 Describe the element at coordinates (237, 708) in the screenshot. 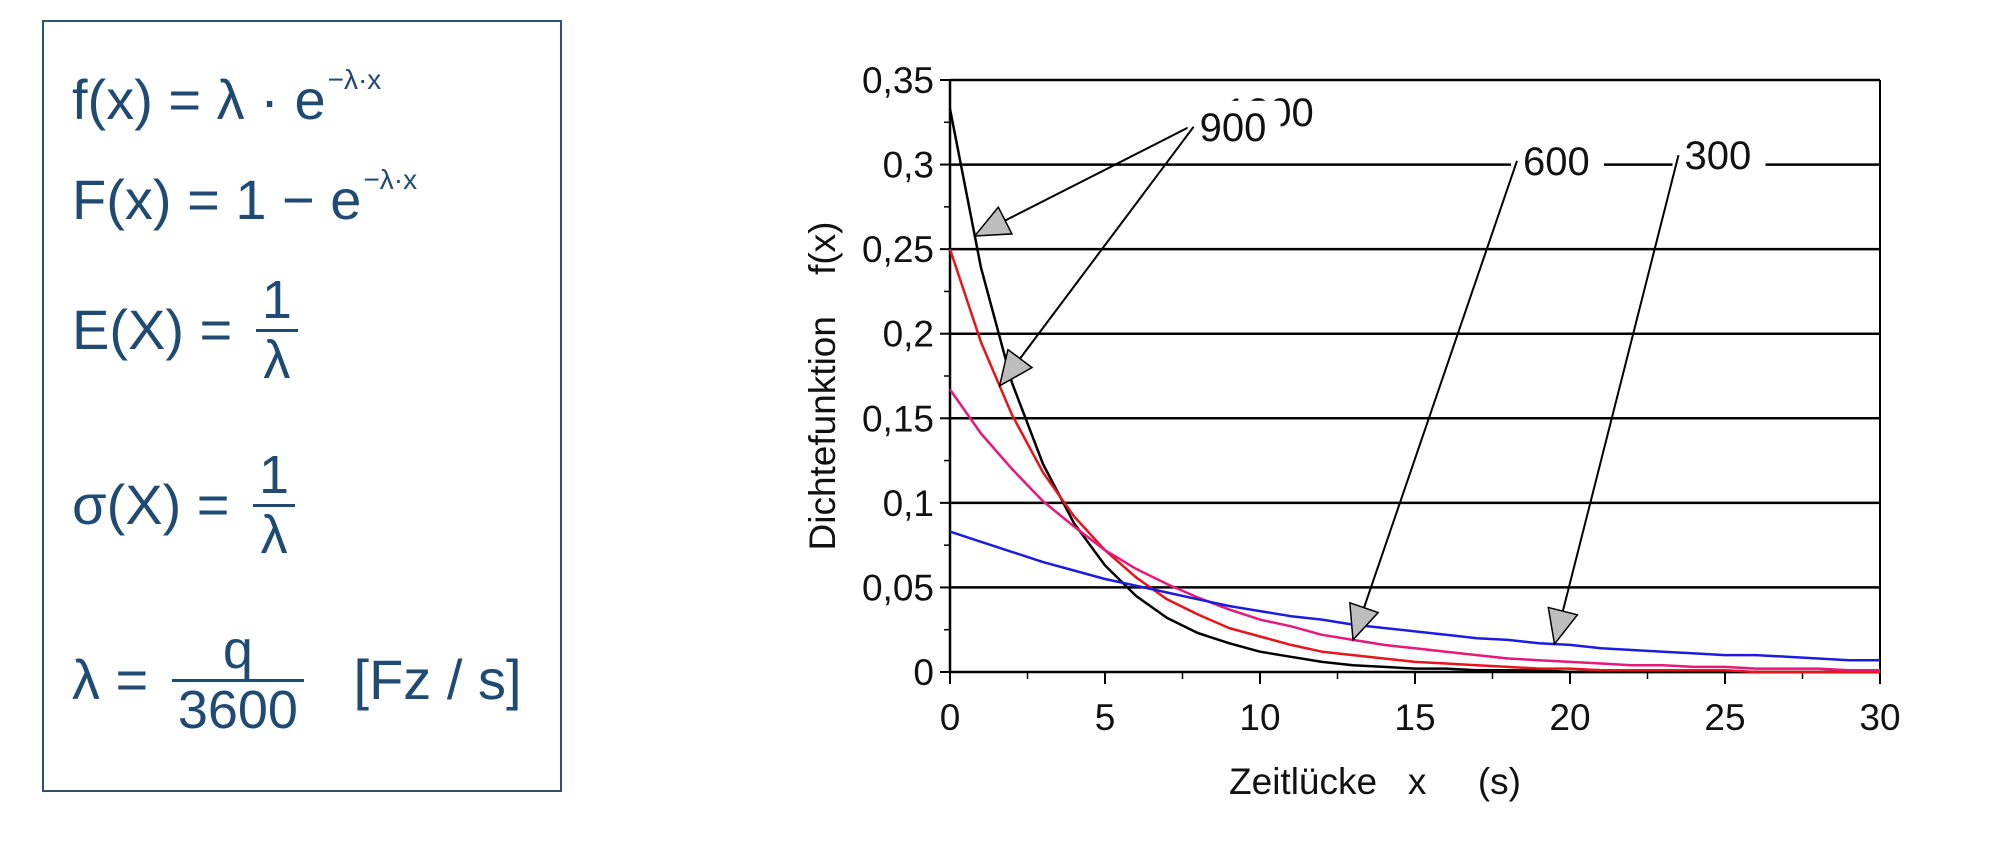

I see `lambda-denominator: 3600` at that location.